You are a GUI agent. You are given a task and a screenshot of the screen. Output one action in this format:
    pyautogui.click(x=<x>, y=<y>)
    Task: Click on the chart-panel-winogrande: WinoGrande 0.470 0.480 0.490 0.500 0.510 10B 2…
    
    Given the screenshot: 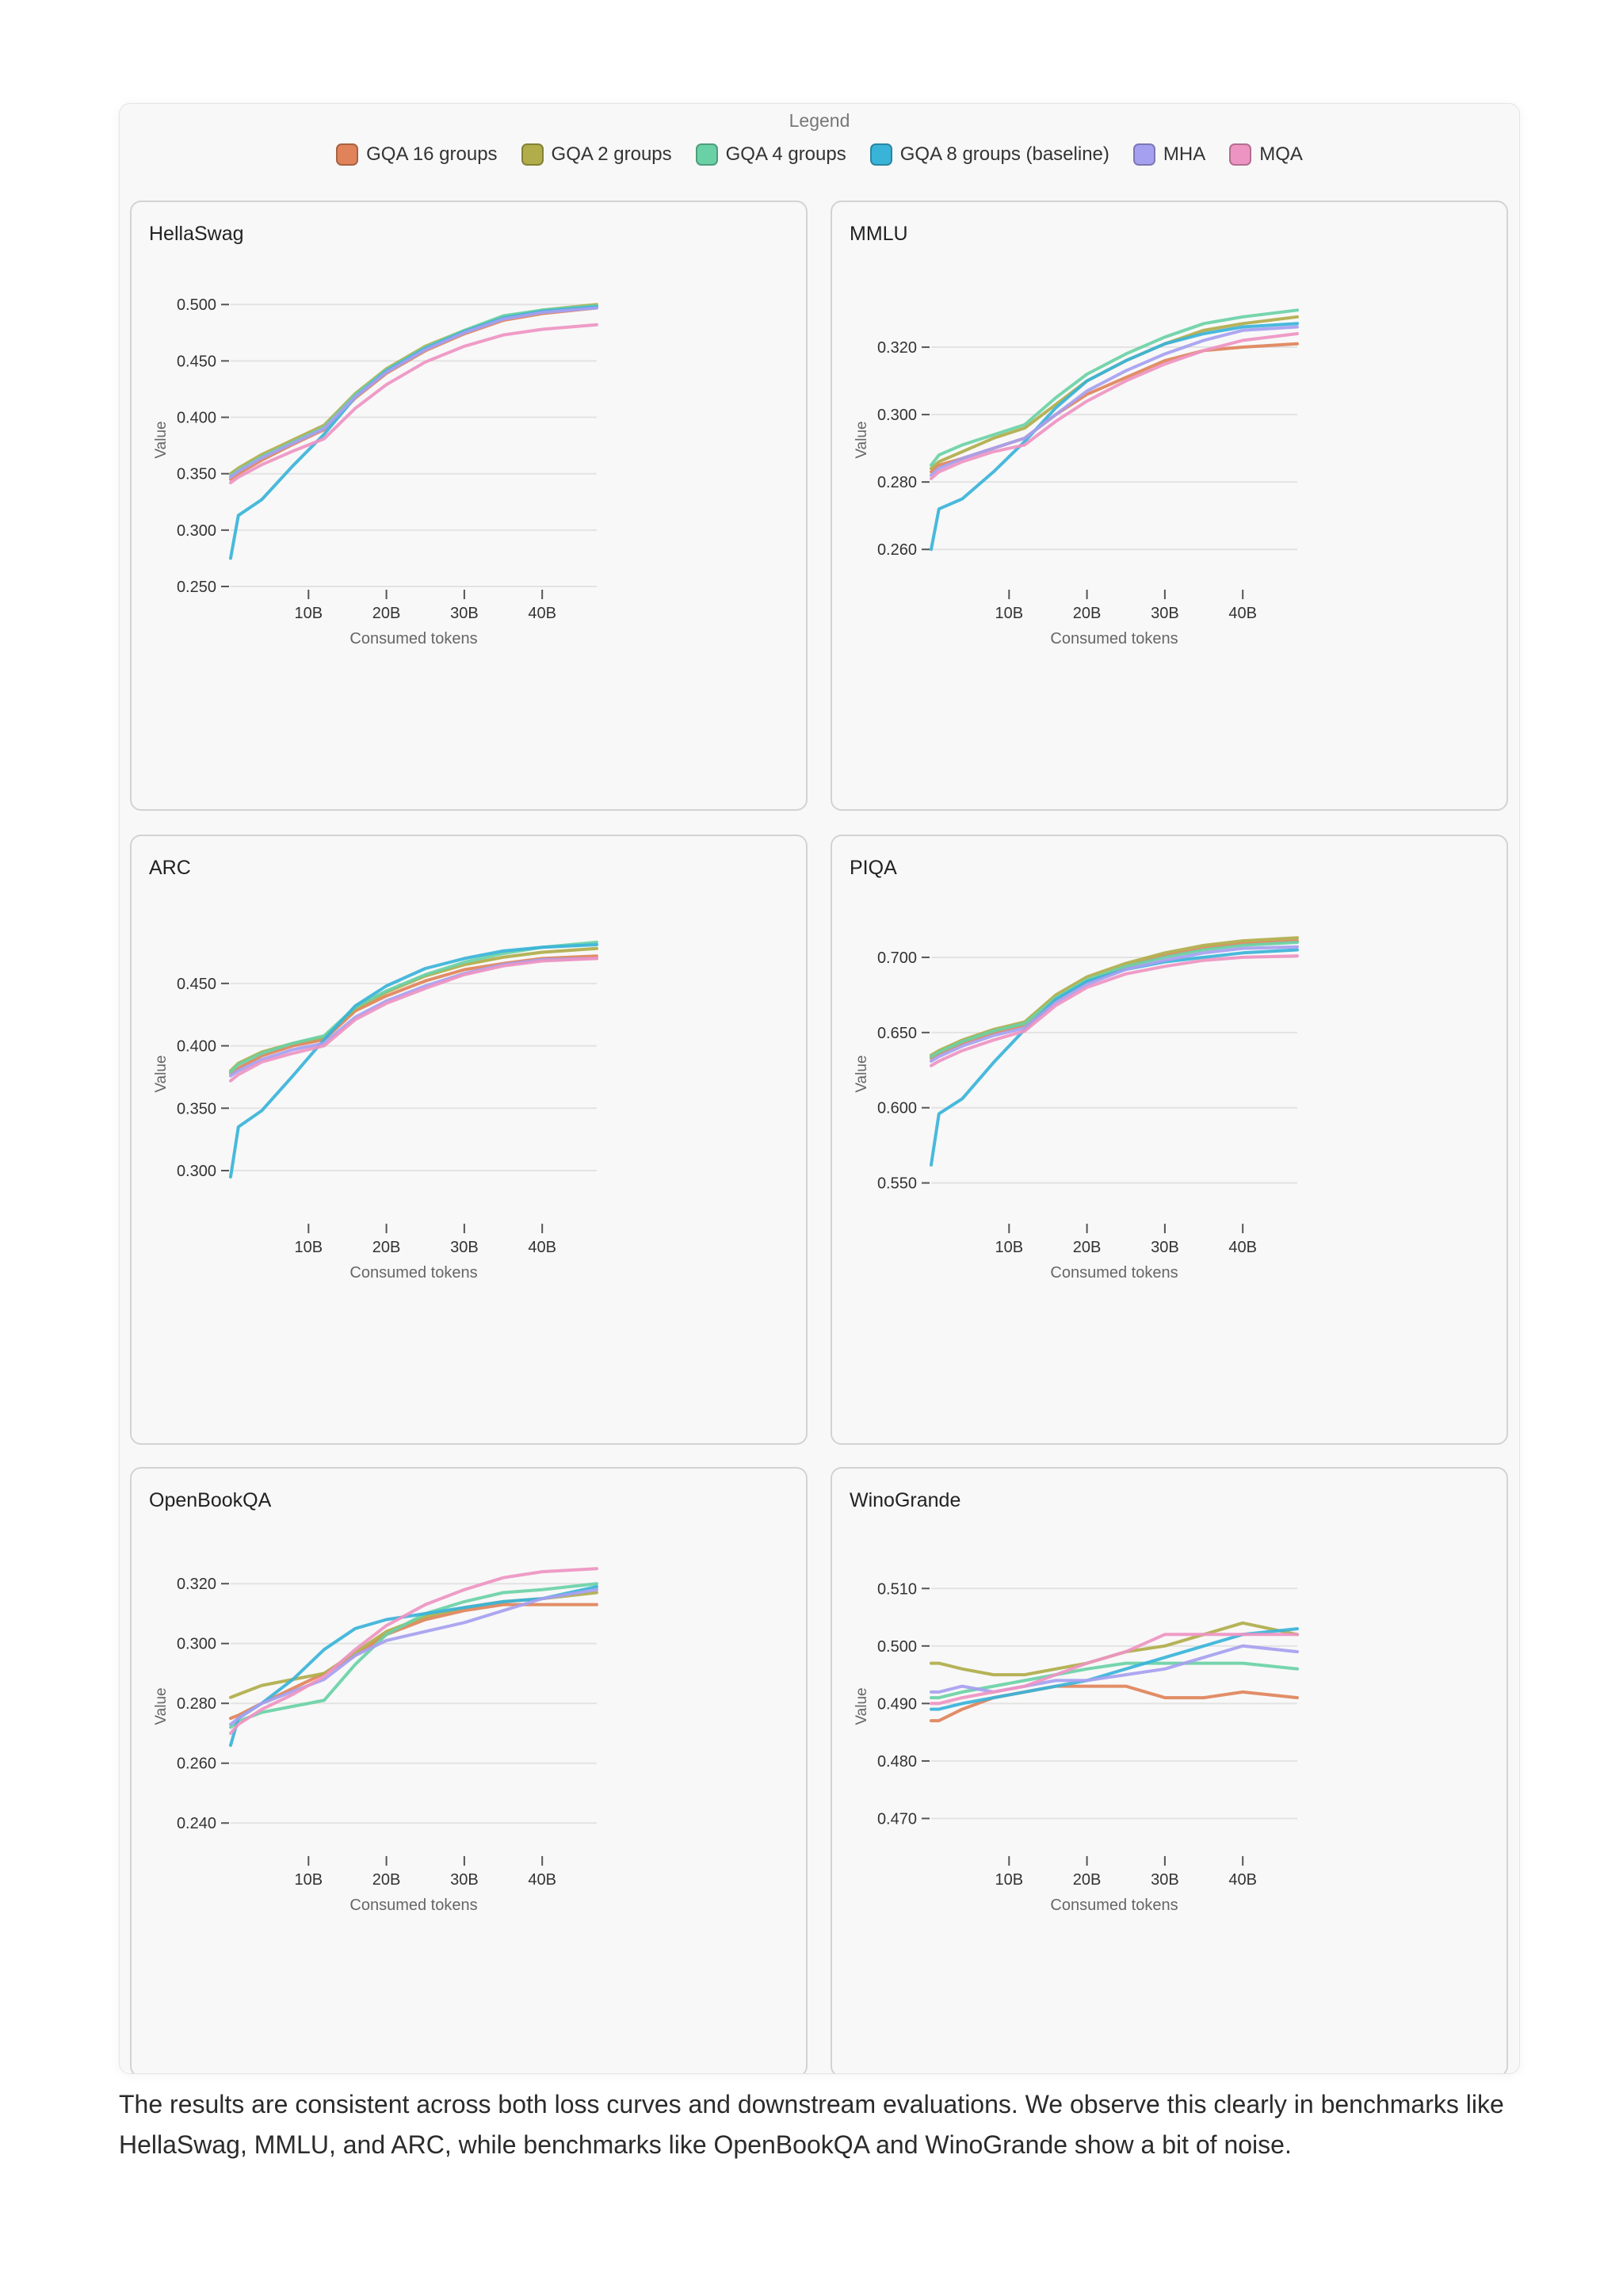 What is the action you would take?
    pyautogui.click(x=1169, y=1770)
    